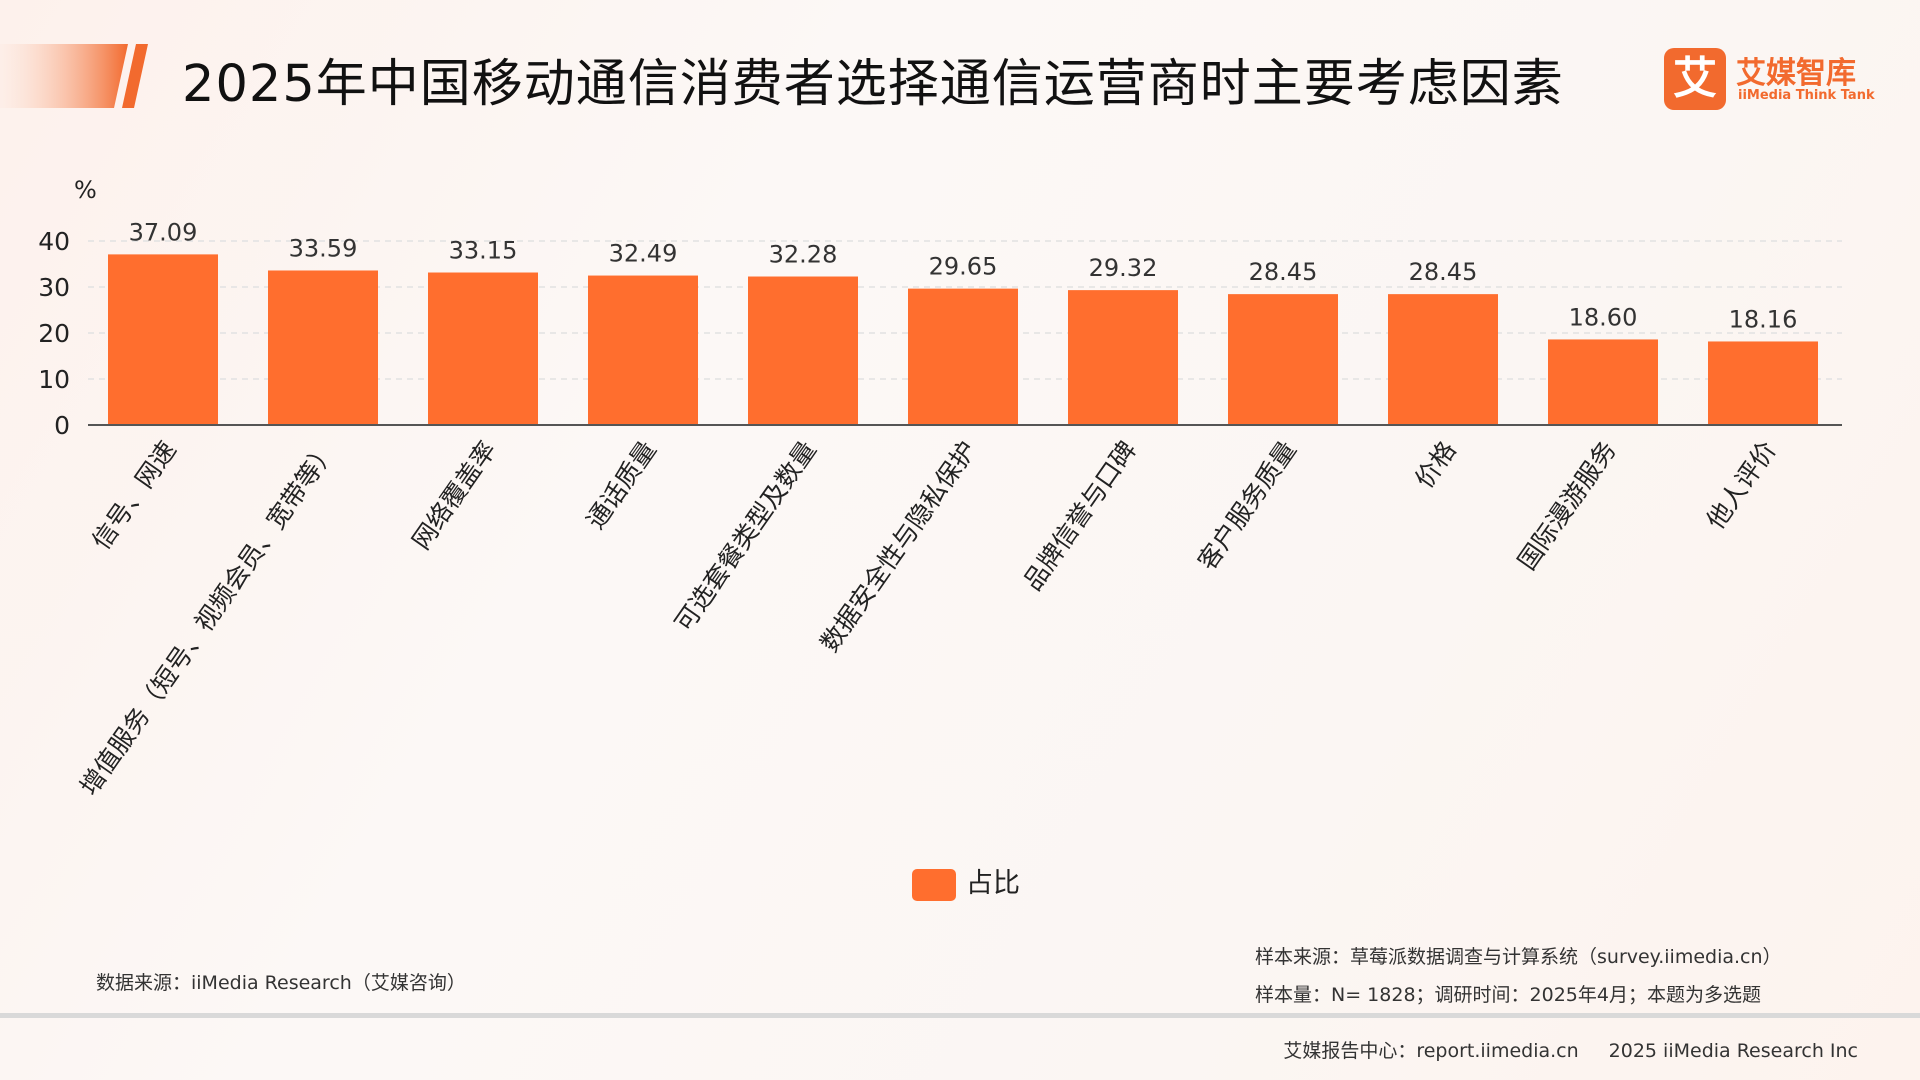 The height and width of the screenshot is (1080, 1920). Describe the element at coordinates (643, 254) in the screenshot. I see `bar-value-label: 32.49` at that location.